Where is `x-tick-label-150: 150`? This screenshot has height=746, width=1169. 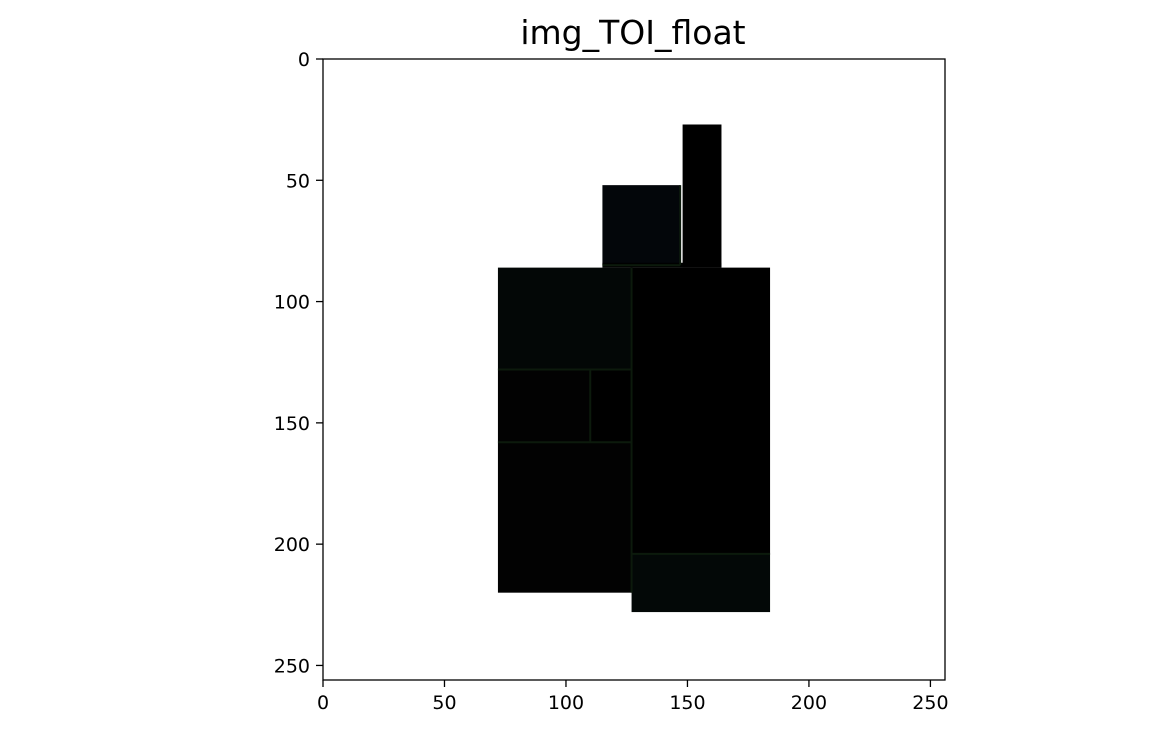
x-tick-label-150: 150 is located at coordinates (687, 703).